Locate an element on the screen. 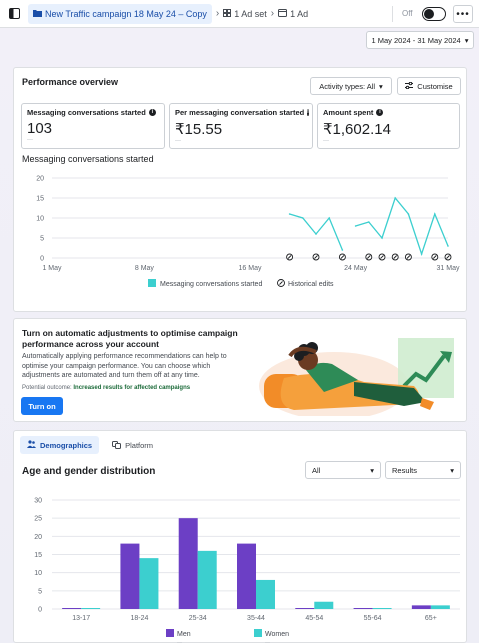 This screenshot has width=479, height=643. y-tick-label: 25 is located at coordinates (38, 519).